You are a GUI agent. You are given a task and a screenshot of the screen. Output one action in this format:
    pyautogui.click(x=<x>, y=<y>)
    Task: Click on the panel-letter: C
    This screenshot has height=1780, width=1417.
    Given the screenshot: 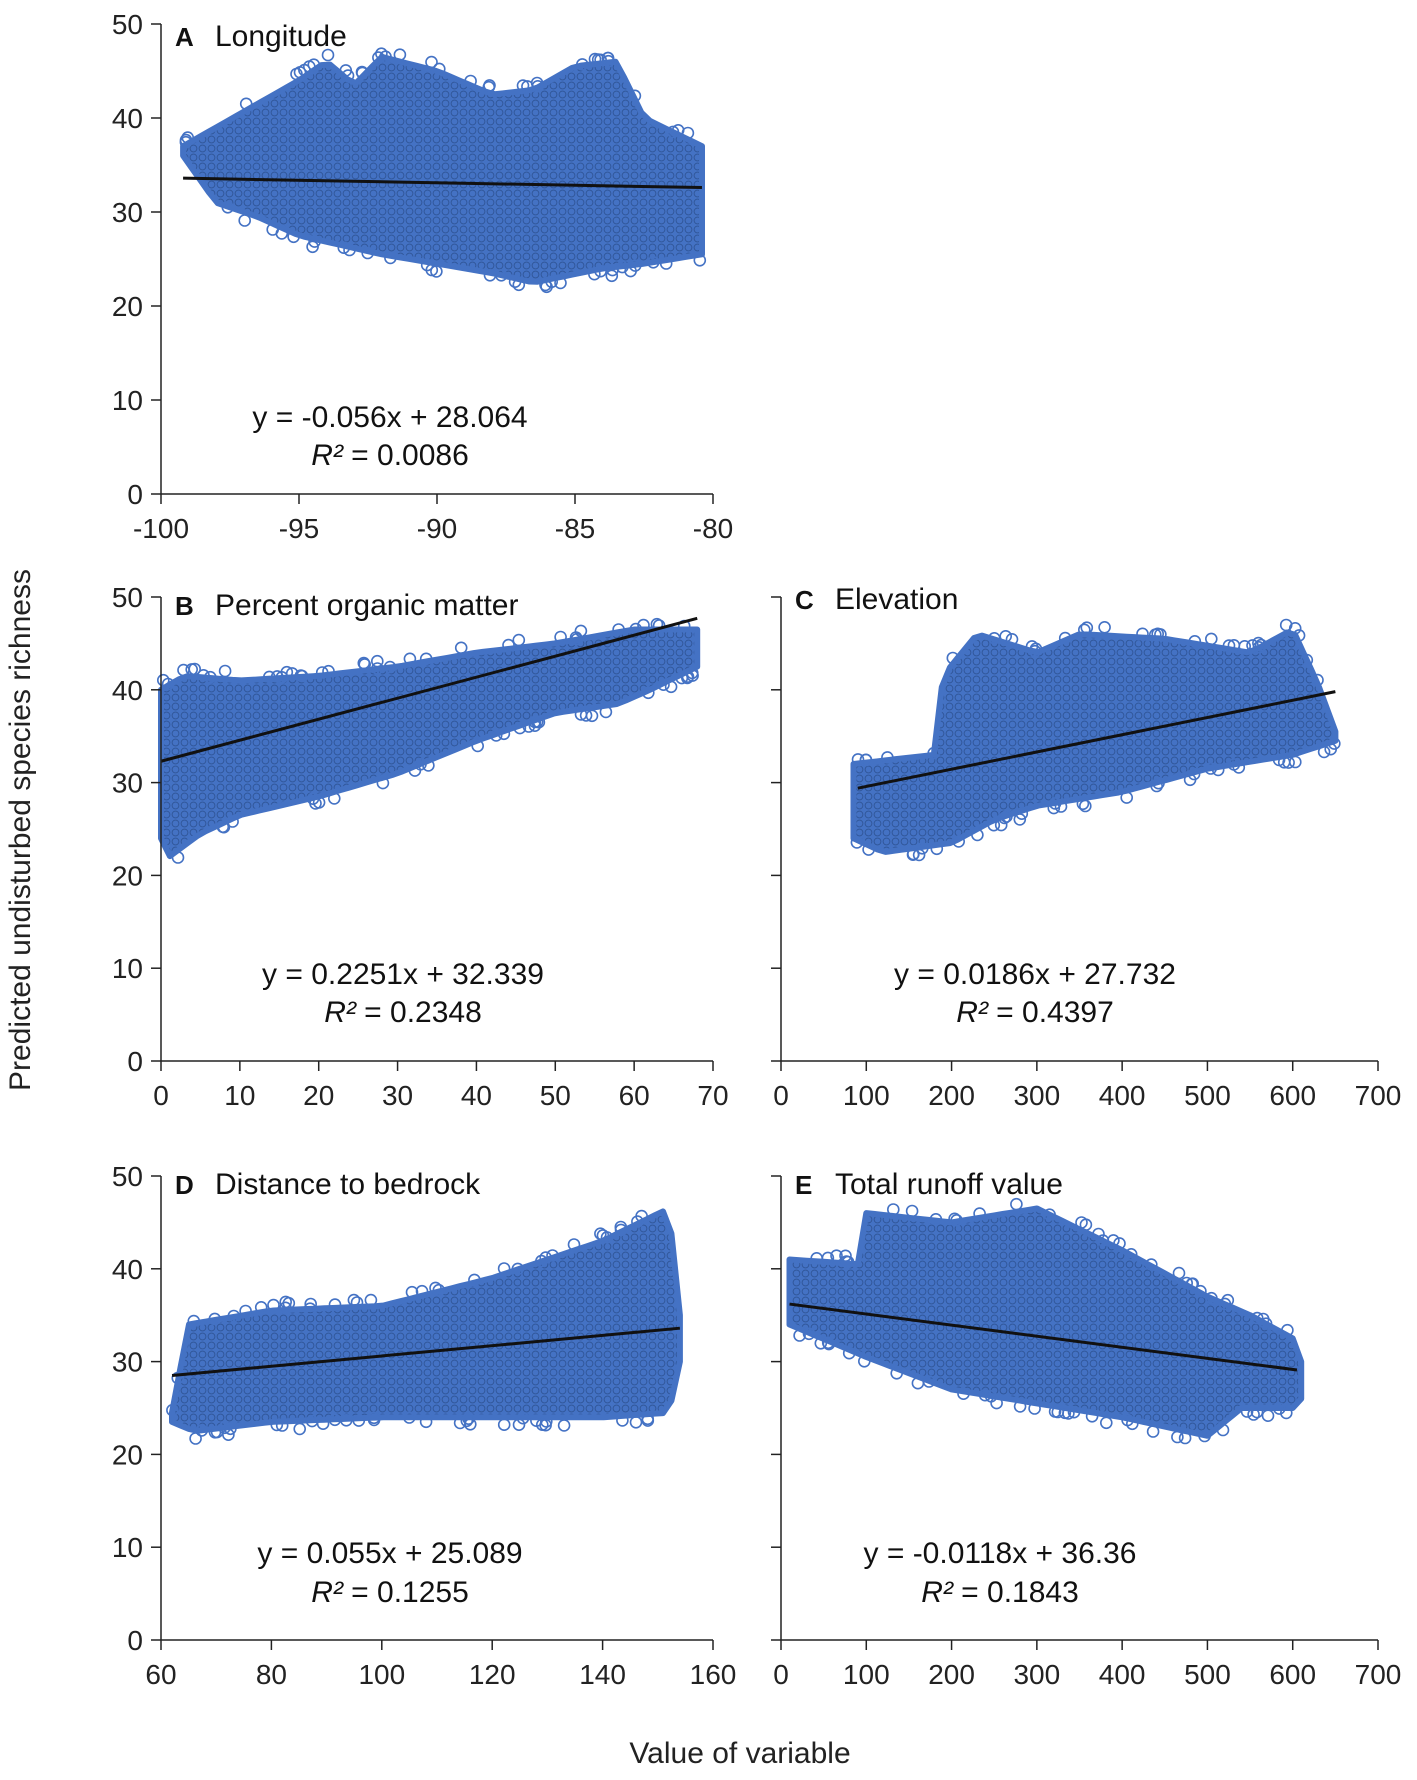 What is the action you would take?
    pyautogui.click(x=804, y=600)
    